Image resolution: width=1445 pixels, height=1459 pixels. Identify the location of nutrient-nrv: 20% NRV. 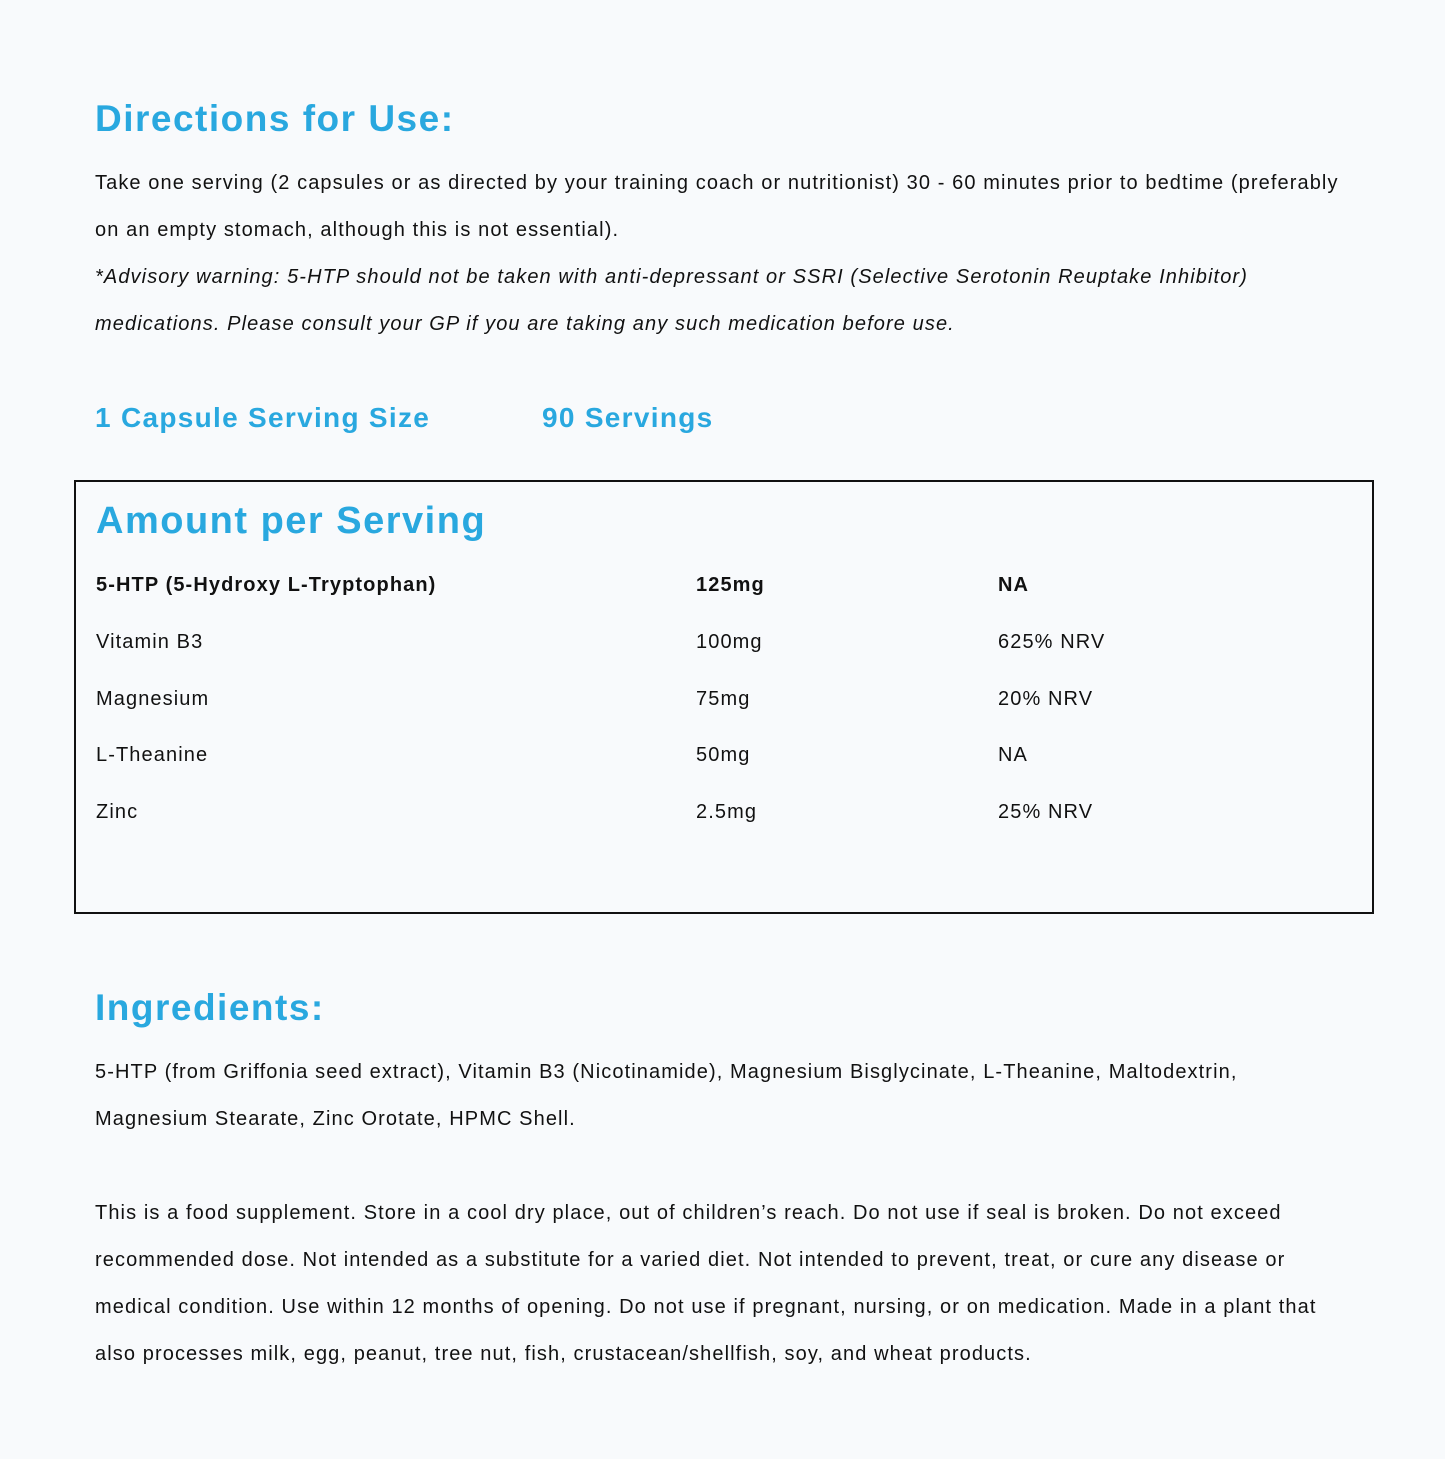
(1046, 699).